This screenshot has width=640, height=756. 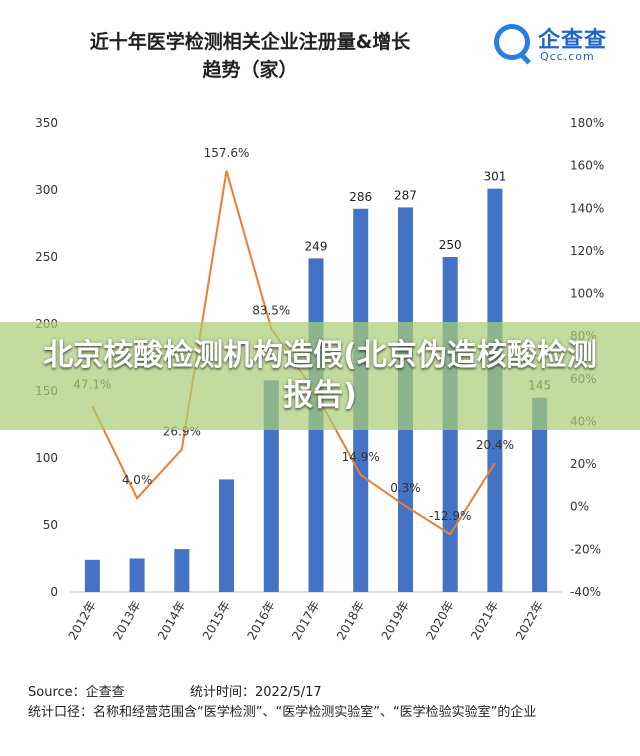 What do you see at coordinates (450, 245) in the screenshot?
I see `bar-value-label: 250` at bounding box center [450, 245].